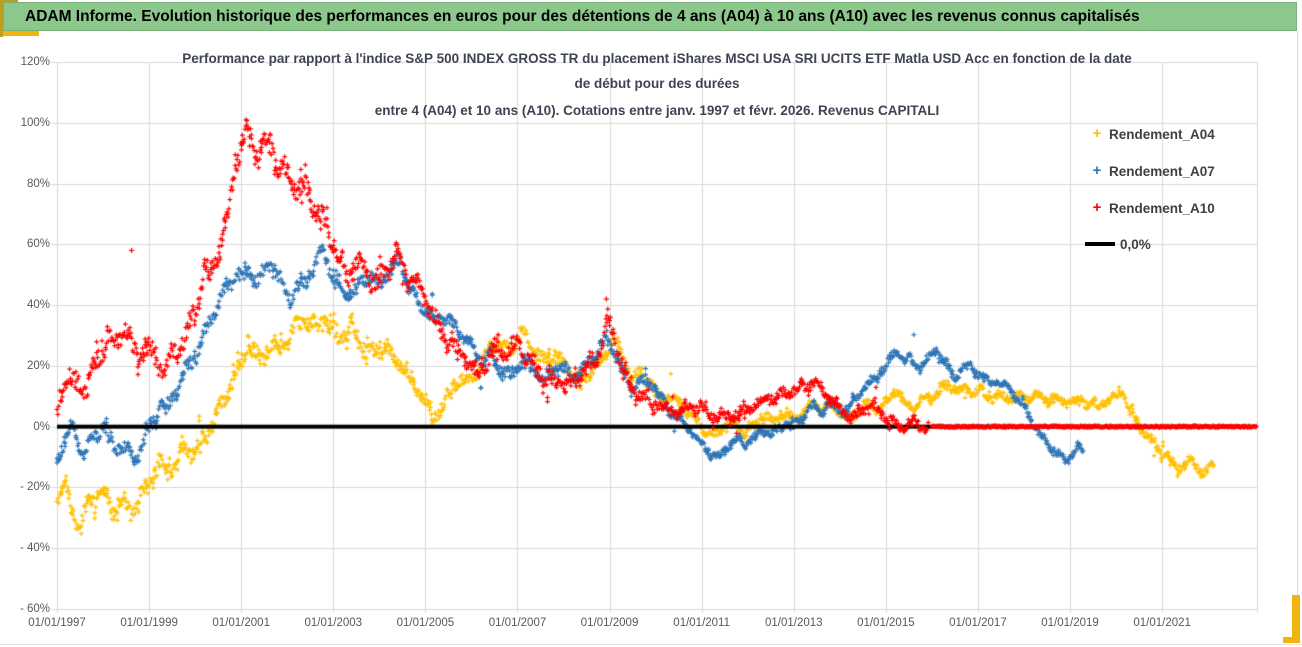  I want to click on y-tick-label: - 60%, so click(34, 609).